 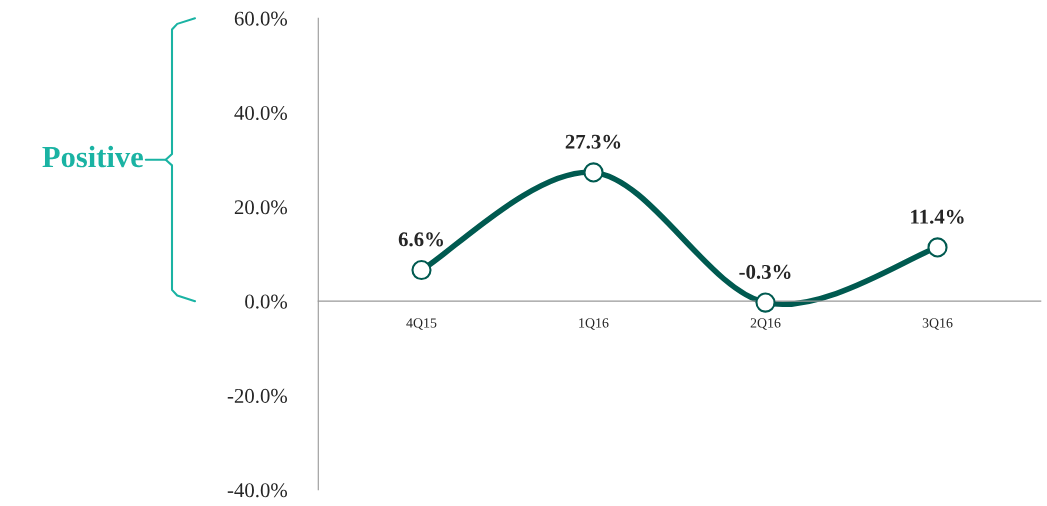 I want to click on y-tick-label: 20.0%, so click(x=261, y=207).